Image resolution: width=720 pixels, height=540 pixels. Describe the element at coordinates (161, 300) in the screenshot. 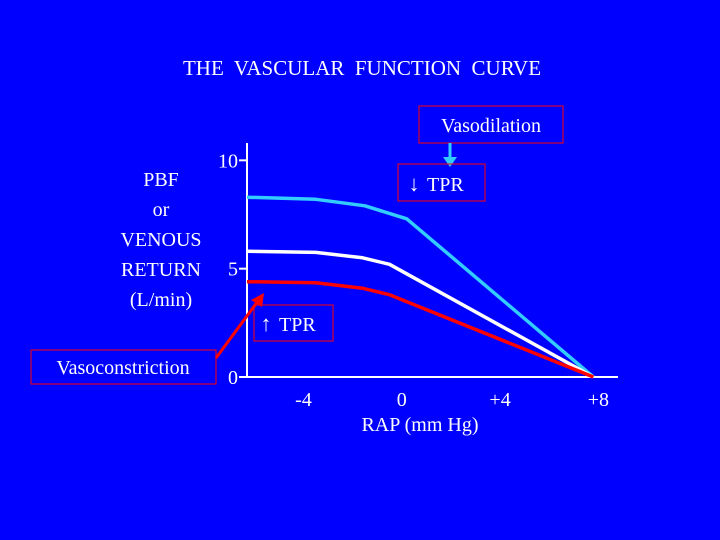

I see `y-axis-label-line: (L/min)` at that location.